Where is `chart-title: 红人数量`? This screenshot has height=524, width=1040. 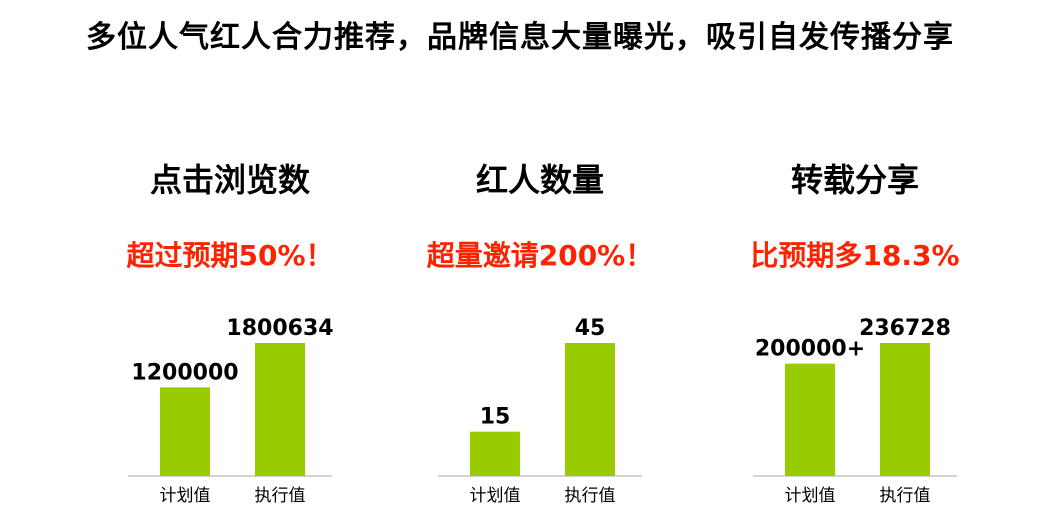 chart-title: 红人数量 is located at coordinates (539, 180).